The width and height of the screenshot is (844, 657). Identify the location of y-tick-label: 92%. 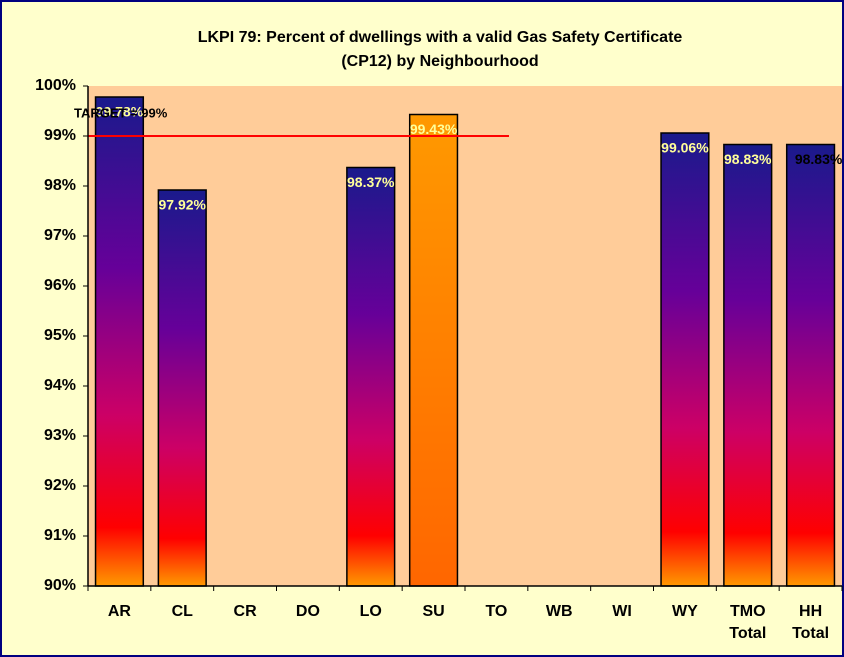
(60, 485).